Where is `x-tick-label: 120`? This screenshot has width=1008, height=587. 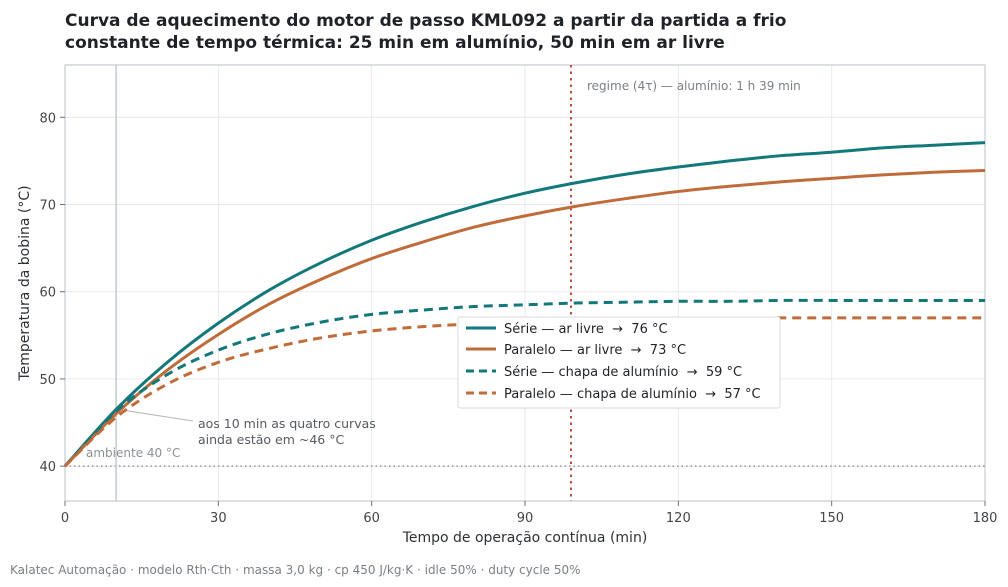
x-tick-label: 120 is located at coordinates (678, 518).